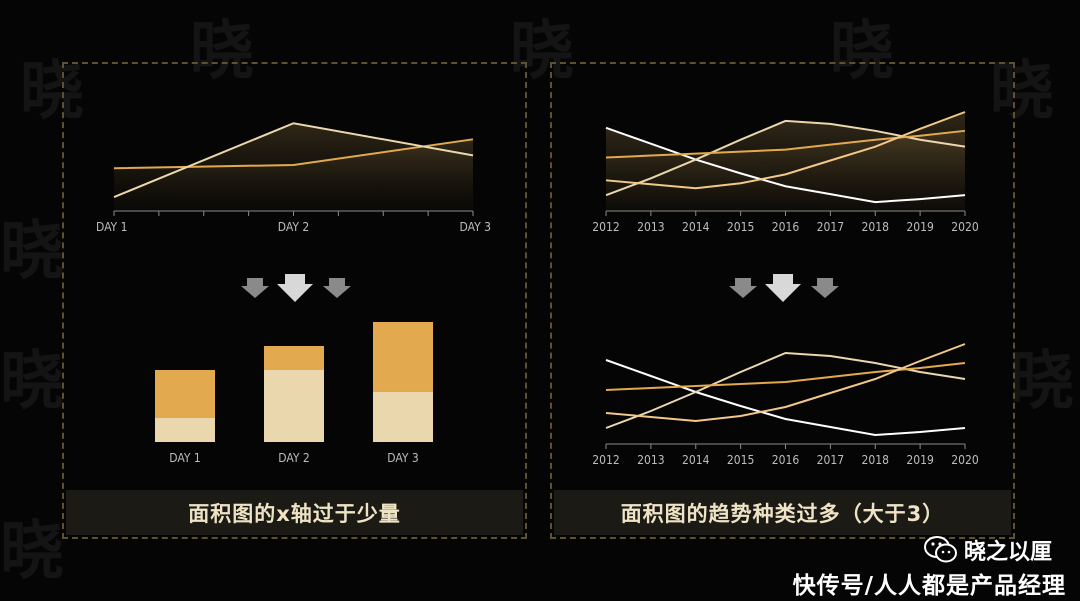  Describe the element at coordinates (475, 227) in the screenshot. I see `x-tick-label: DAY 3` at that location.